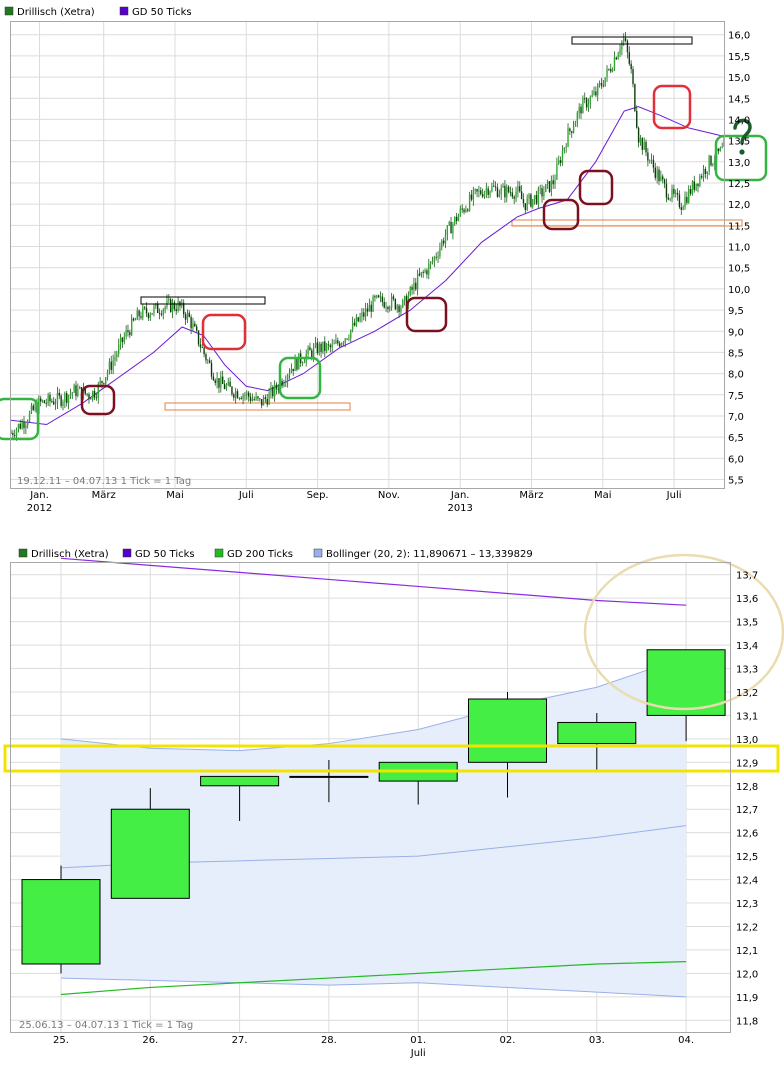 The image size is (784, 1076). What do you see at coordinates (747, 904) in the screenshot?
I see `bottom-y-tick-label: 12,3` at bounding box center [747, 904].